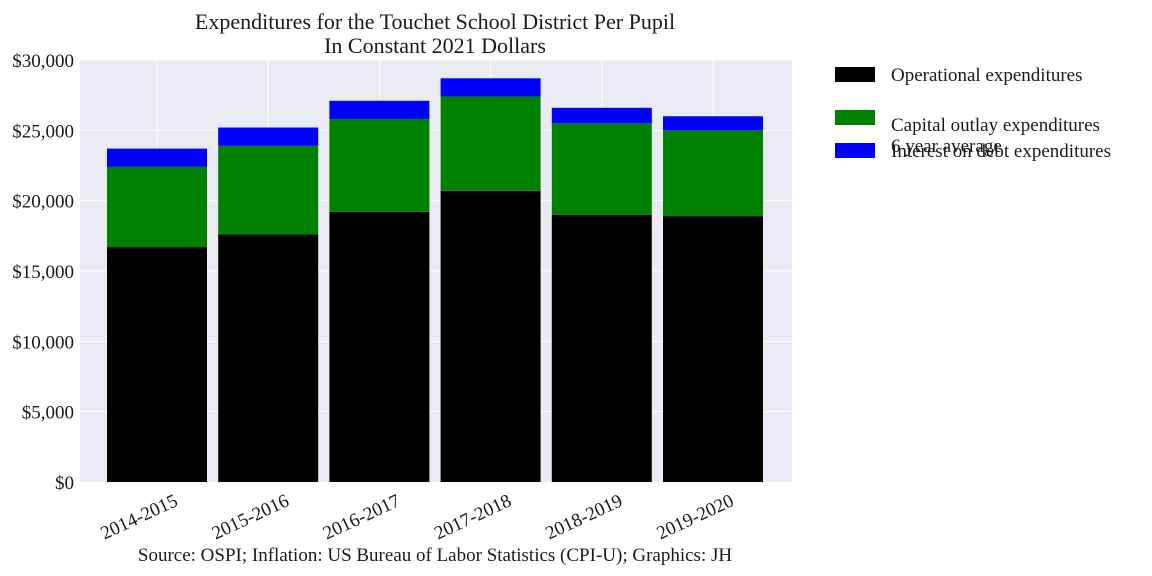 This screenshot has height=576, width=1152. I want to click on y-tick-label: $15,000, so click(43, 272).